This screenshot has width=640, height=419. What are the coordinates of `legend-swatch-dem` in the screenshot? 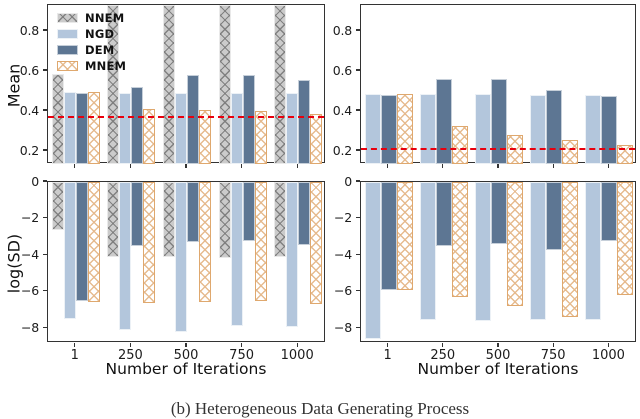 It's located at (67, 50).